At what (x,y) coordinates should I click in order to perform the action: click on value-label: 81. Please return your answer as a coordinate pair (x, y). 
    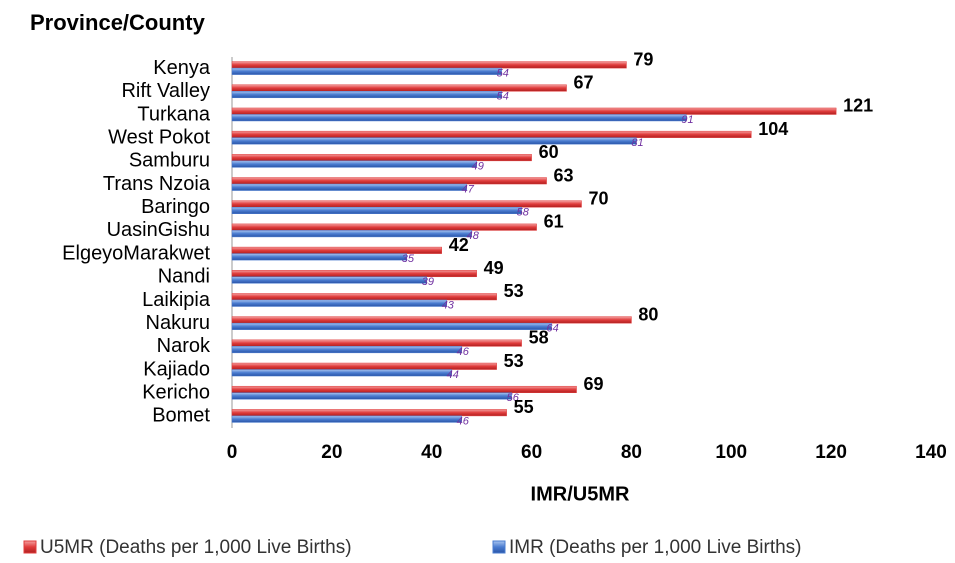
    Looking at the image, I should click on (637, 143).